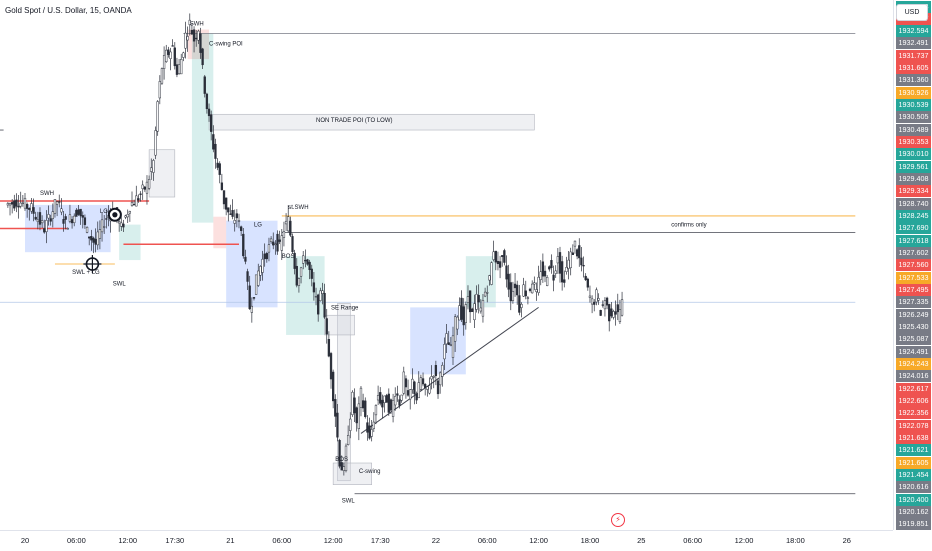 The image size is (932, 551). What do you see at coordinates (618, 520) in the screenshot?
I see `lightning-alert-icon: ⚡` at bounding box center [618, 520].